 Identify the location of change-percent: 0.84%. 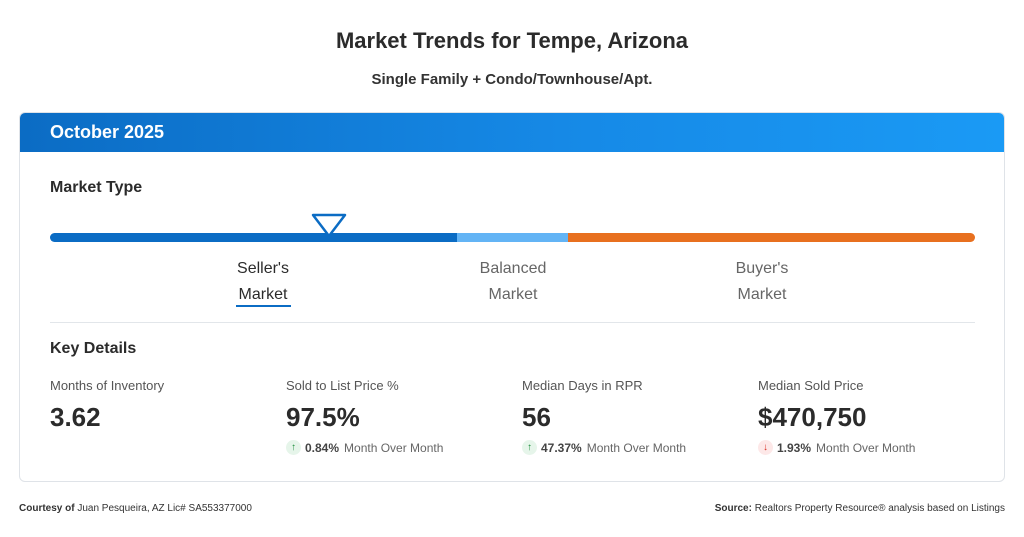
(322, 447).